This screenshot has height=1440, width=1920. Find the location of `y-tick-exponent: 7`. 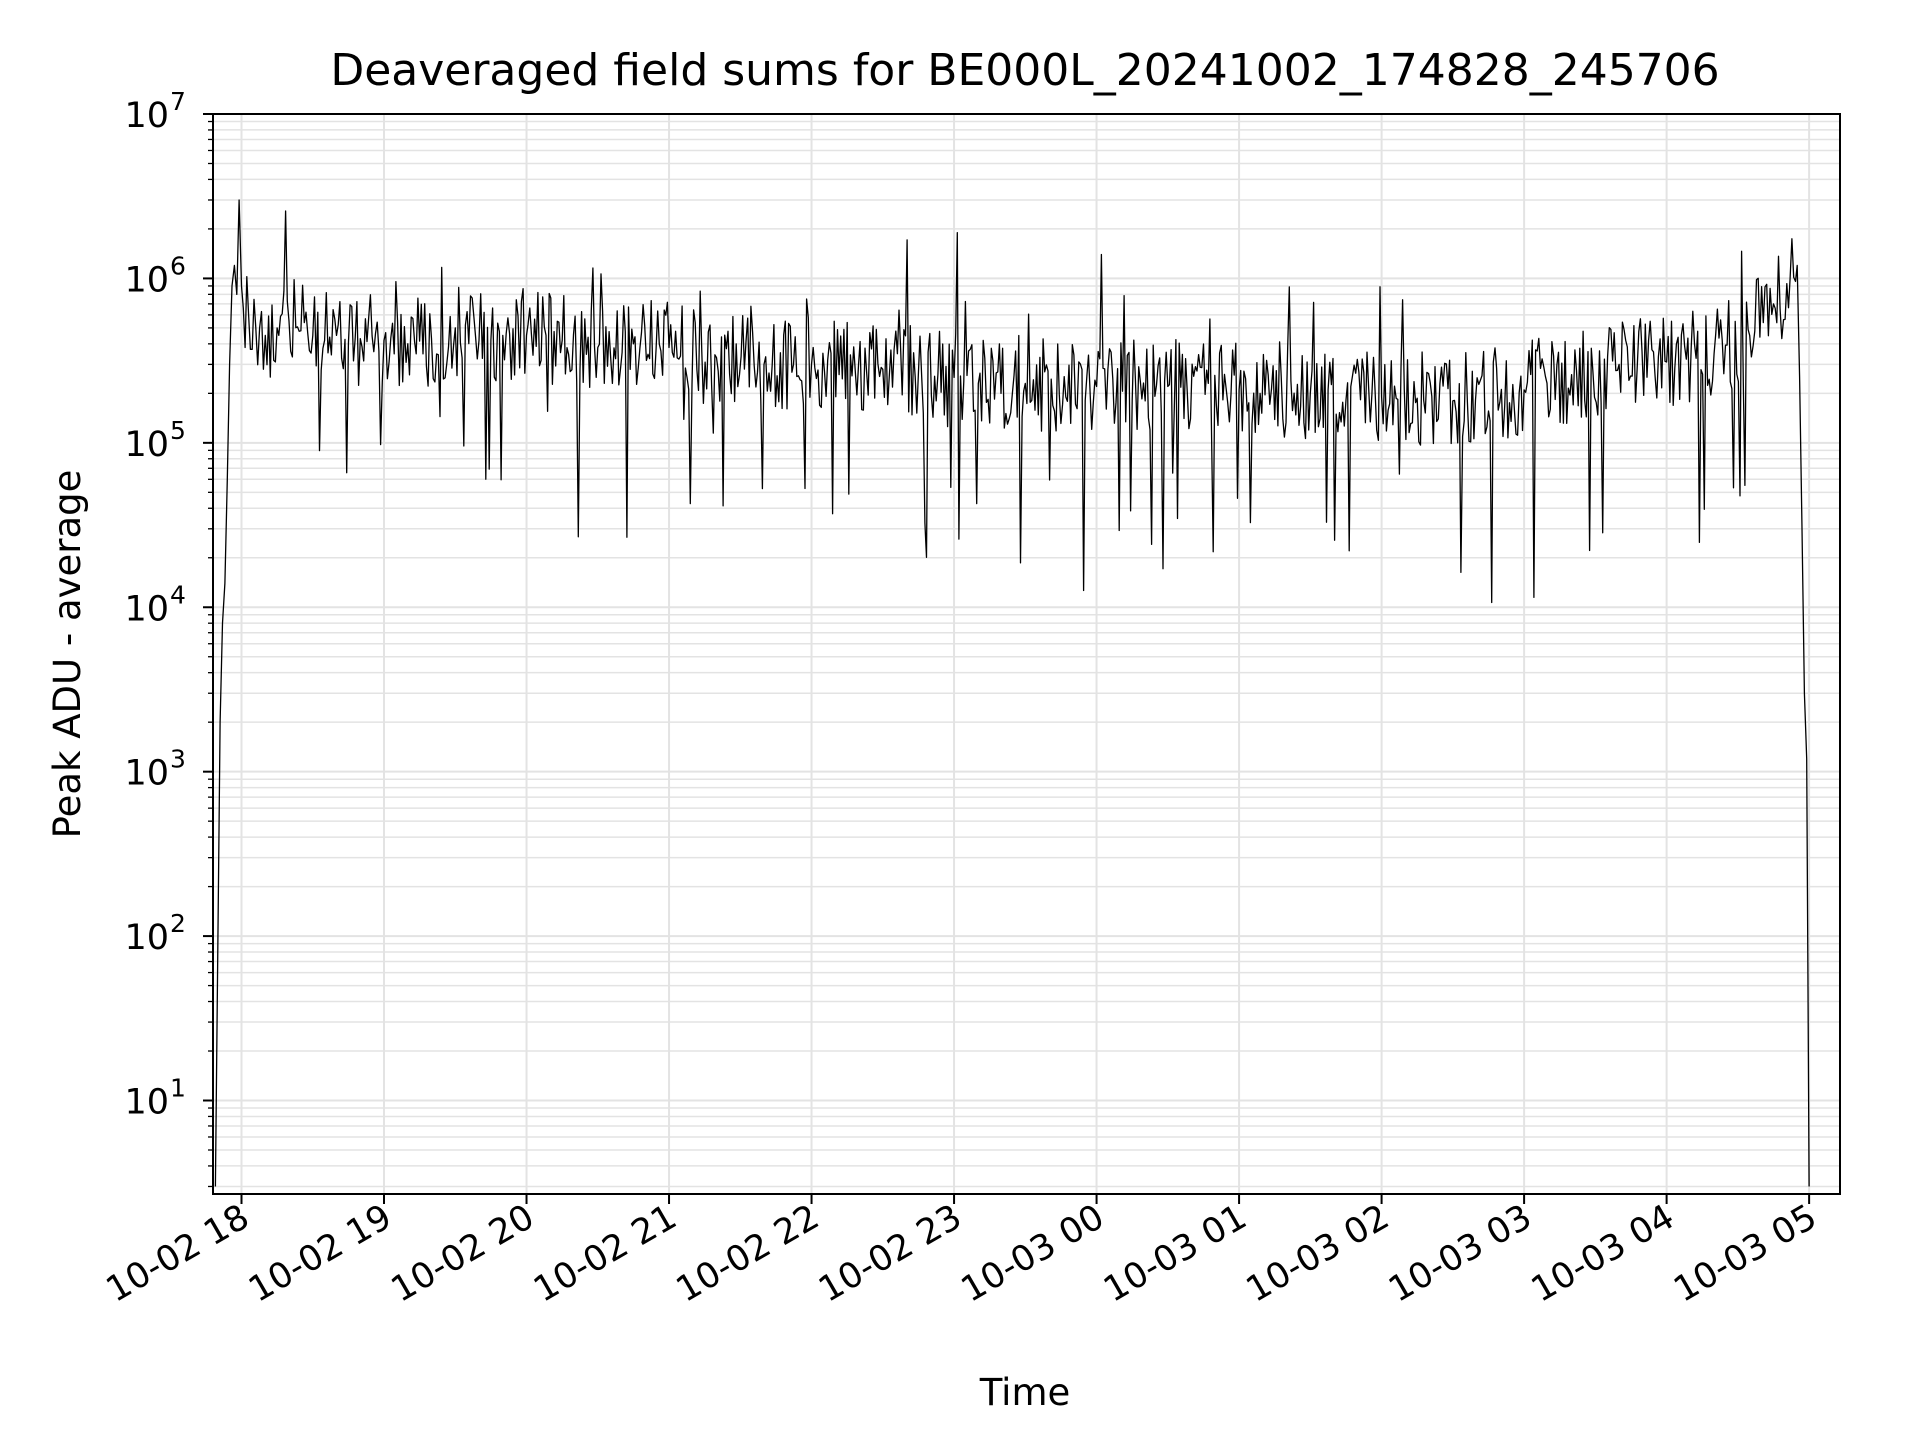

y-tick-exponent: 7 is located at coordinates (178, 101).